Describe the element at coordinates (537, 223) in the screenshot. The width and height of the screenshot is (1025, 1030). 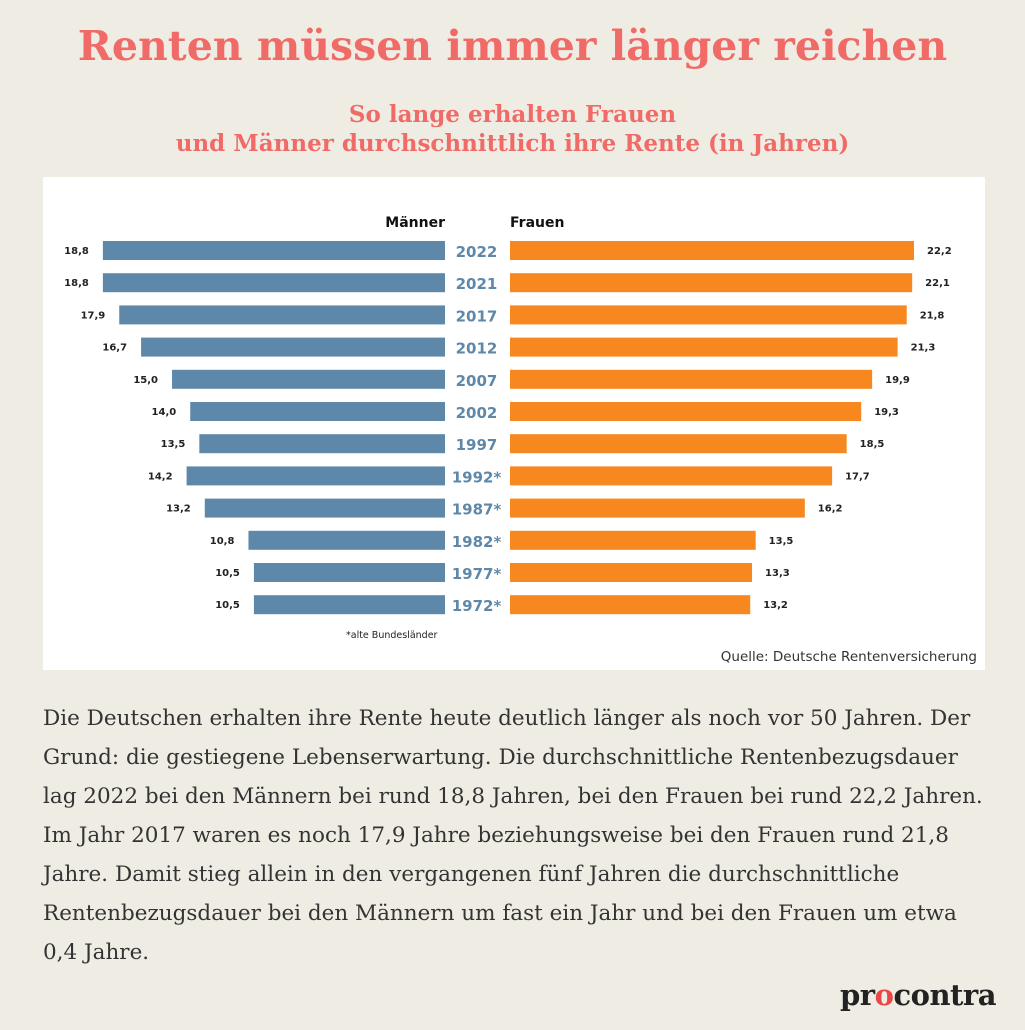
I see `legend-frauen: Frauen` at that location.